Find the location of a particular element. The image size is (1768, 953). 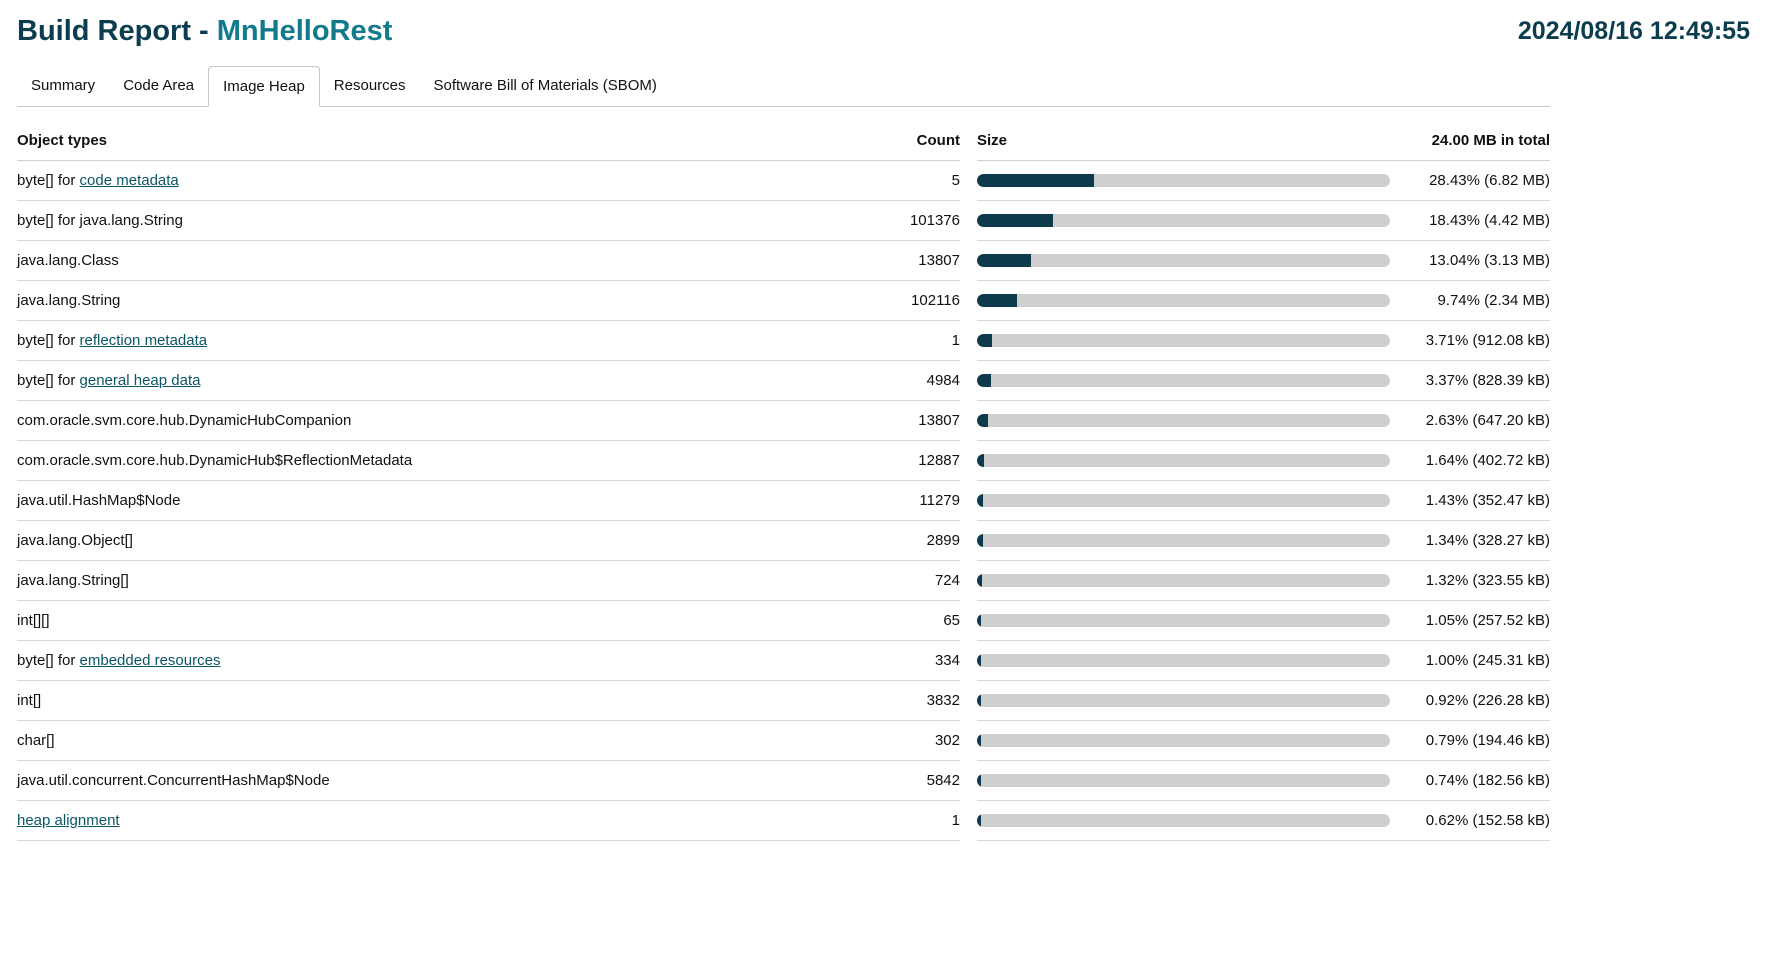

tab-resources: Resources is located at coordinates (369, 85).